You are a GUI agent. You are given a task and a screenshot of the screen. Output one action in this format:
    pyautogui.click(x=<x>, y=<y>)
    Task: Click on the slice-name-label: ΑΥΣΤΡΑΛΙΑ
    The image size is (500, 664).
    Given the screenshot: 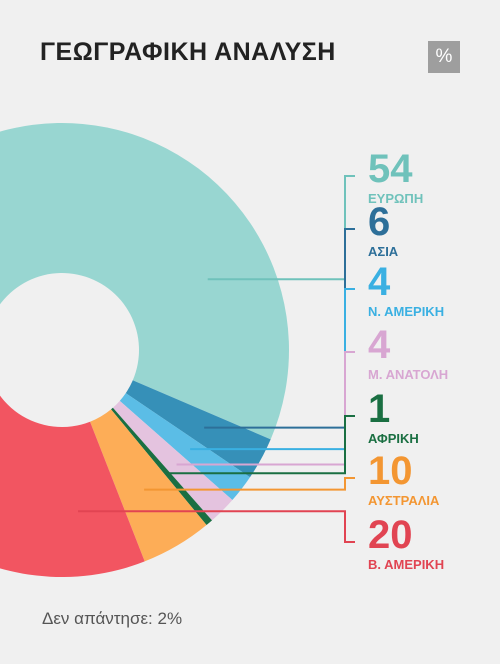 What is the action you would take?
    pyautogui.click(x=404, y=500)
    